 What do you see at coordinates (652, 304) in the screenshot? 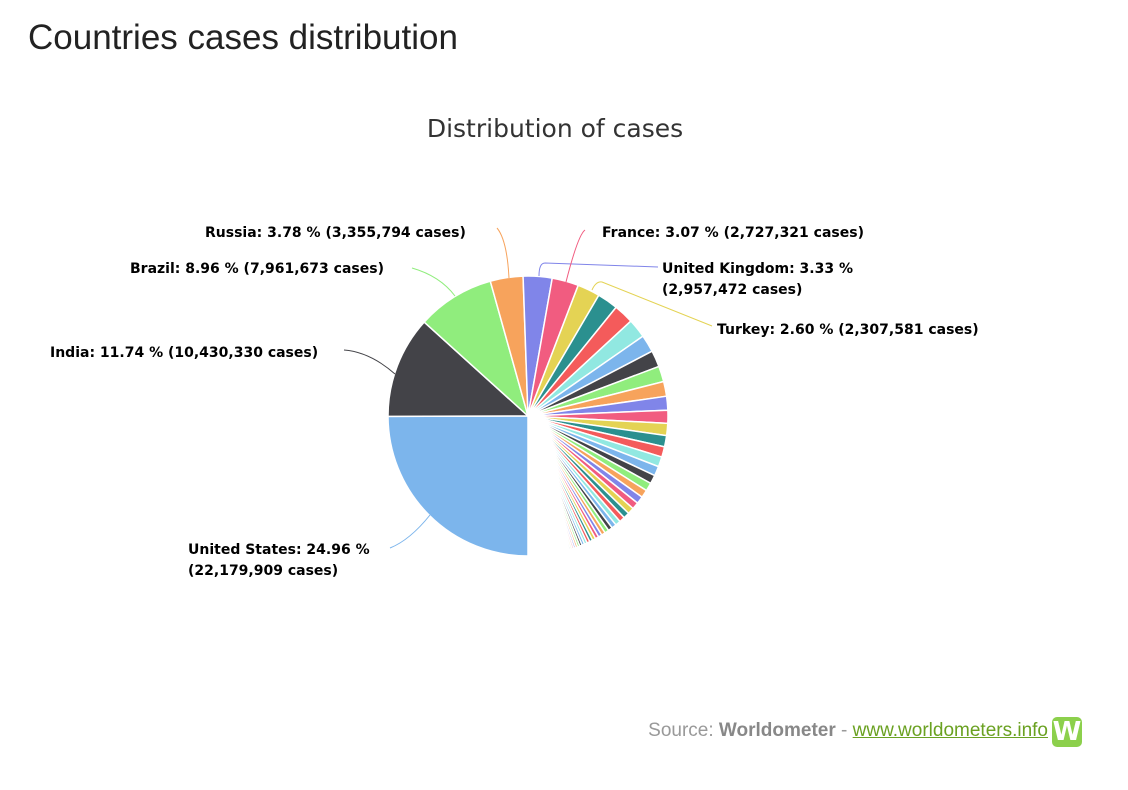
I see `connector-turkey` at bounding box center [652, 304].